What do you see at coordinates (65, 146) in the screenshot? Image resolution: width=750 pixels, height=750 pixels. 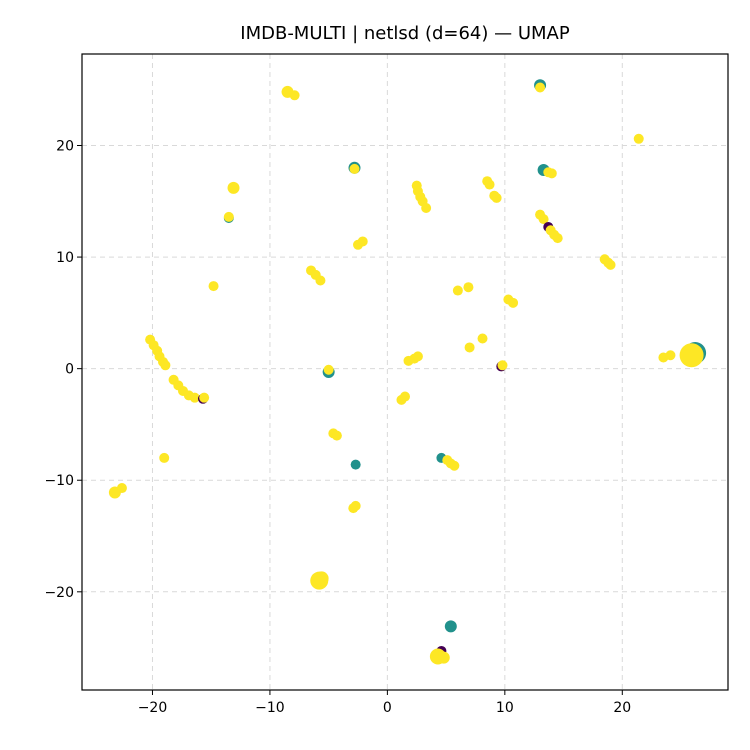 I see `y-tick-label: 20` at bounding box center [65, 146].